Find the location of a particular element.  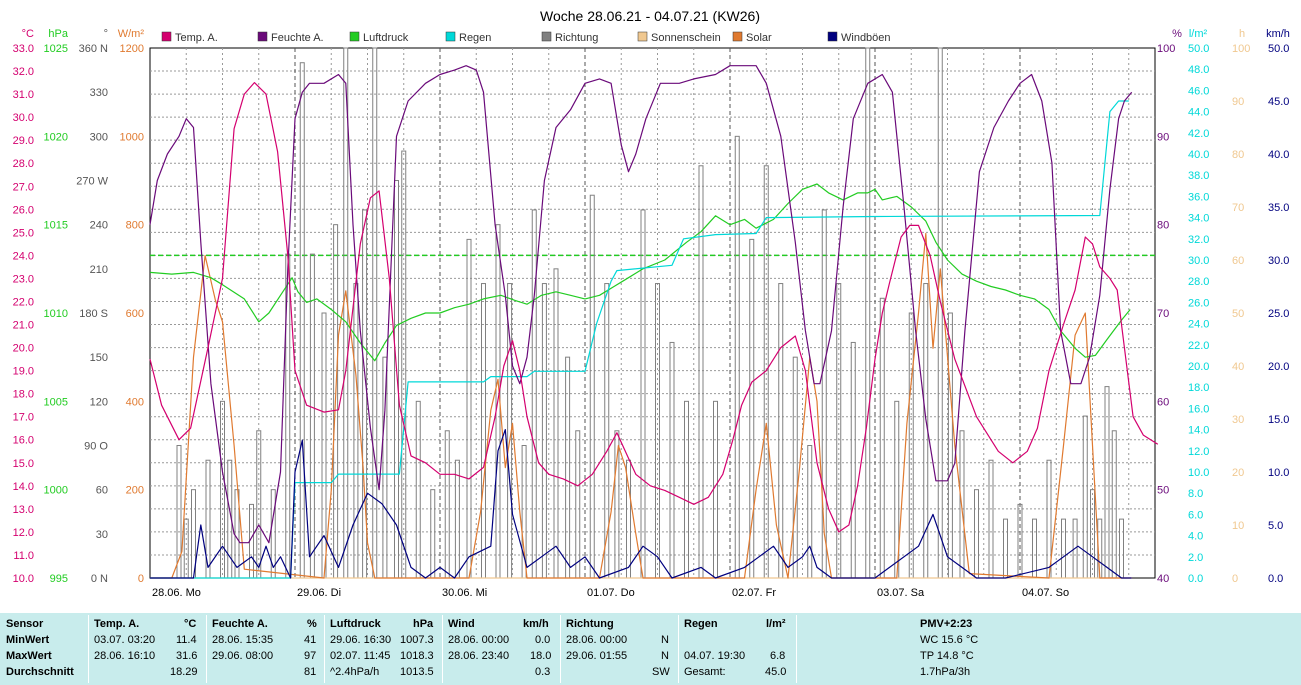

legend-label-5: Sonnenschein is located at coordinates (686, 38).